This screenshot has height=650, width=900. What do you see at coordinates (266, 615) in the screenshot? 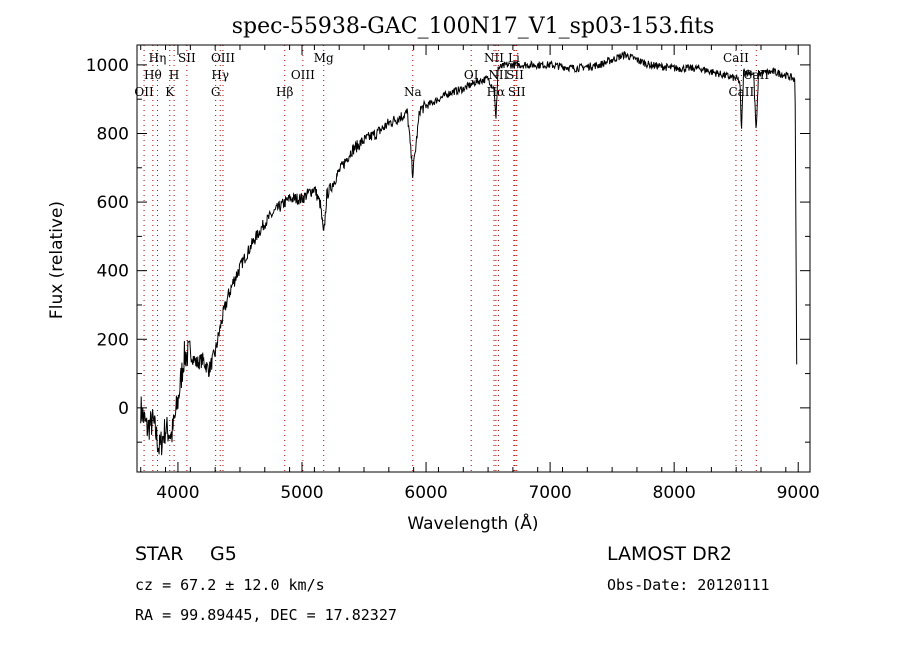
I see `ra-dec: RA = 99.89445, DEC = 17.82327` at bounding box center [266, 615].